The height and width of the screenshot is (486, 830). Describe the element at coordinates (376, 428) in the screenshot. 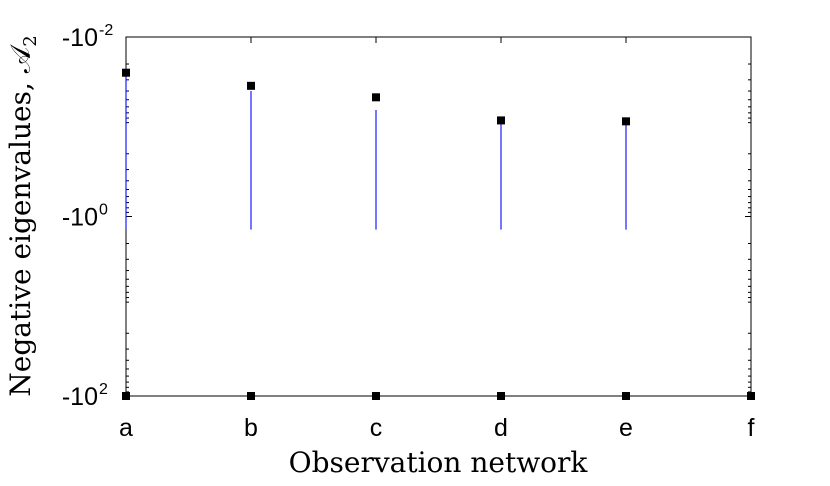

I see `x-tick-label: c` at that location.